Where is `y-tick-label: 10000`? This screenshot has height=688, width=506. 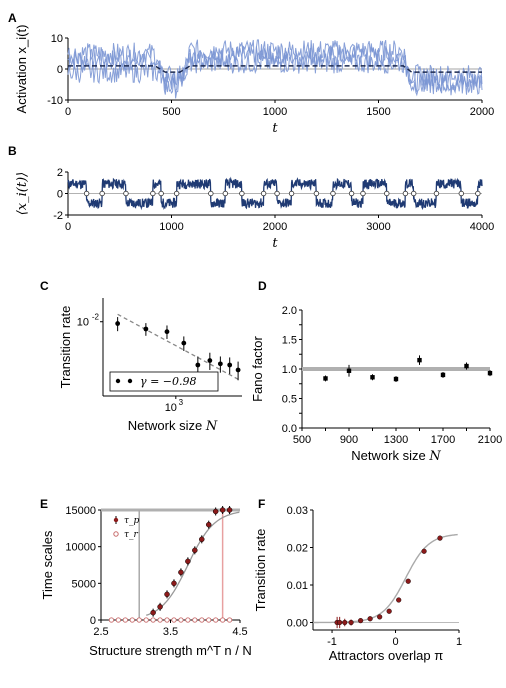
y-tick-label: 10000 is located at coordinates (80, 548).